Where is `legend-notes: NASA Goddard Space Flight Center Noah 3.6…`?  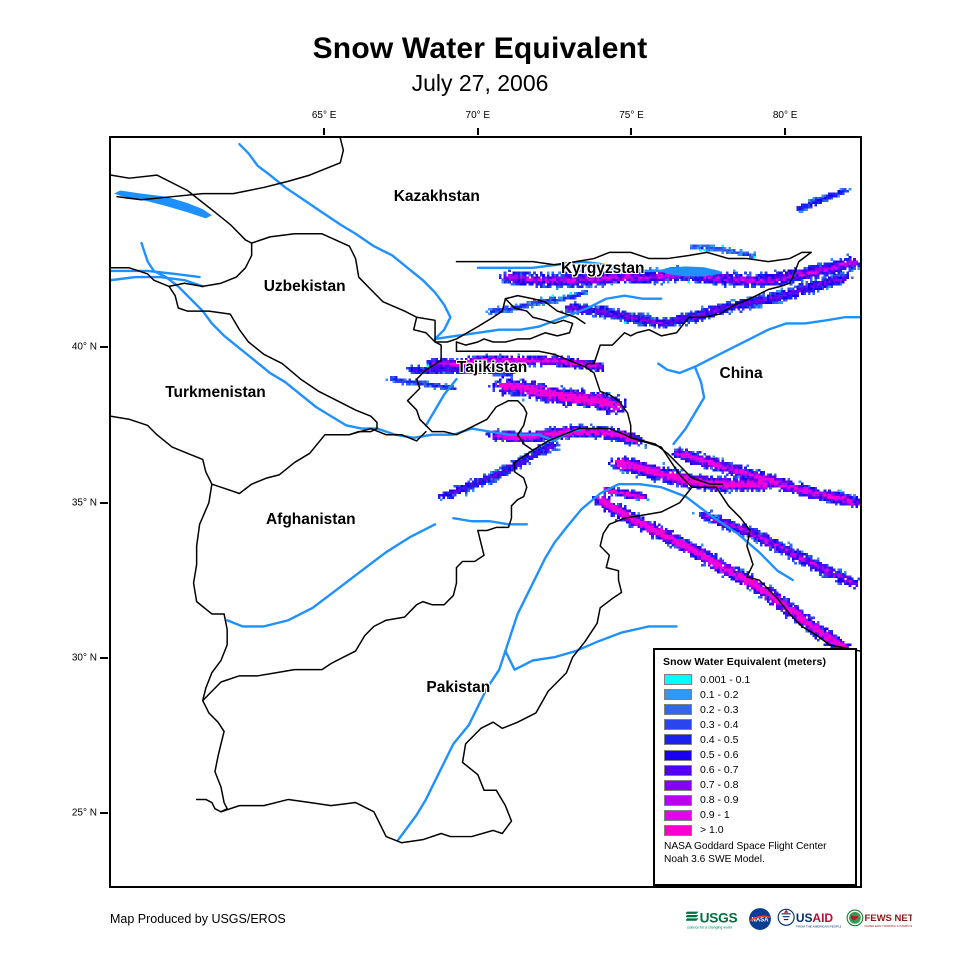
legend-notes: NASA Goddard Space Flight Center Noah 3.6… is located at coordinates (755, 853).